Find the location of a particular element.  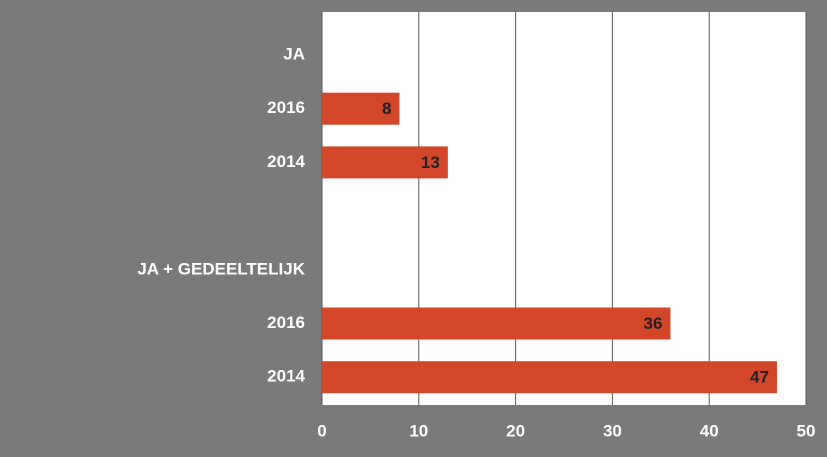

x-tick-label: 20 is located at coordinates (515, 430).